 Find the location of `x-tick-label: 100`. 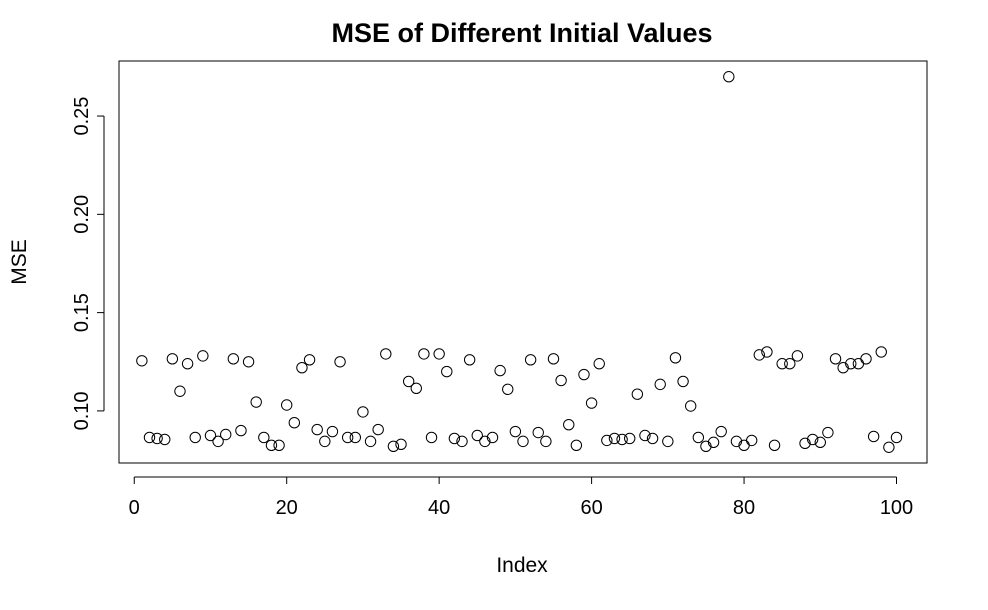

x-tick-label: 100 is located at coordinates (896, 508).